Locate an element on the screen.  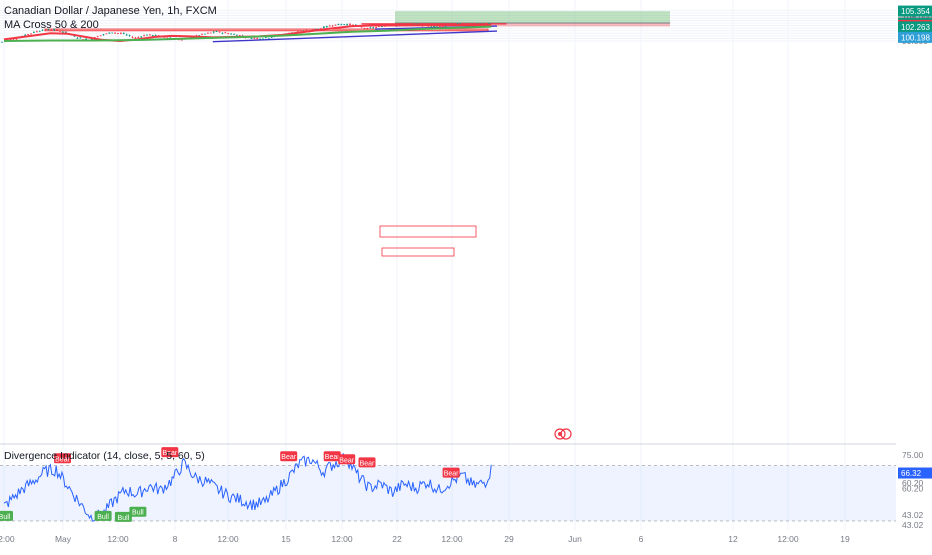
x-tick-label: 6 is located at coordinates (641, 539).